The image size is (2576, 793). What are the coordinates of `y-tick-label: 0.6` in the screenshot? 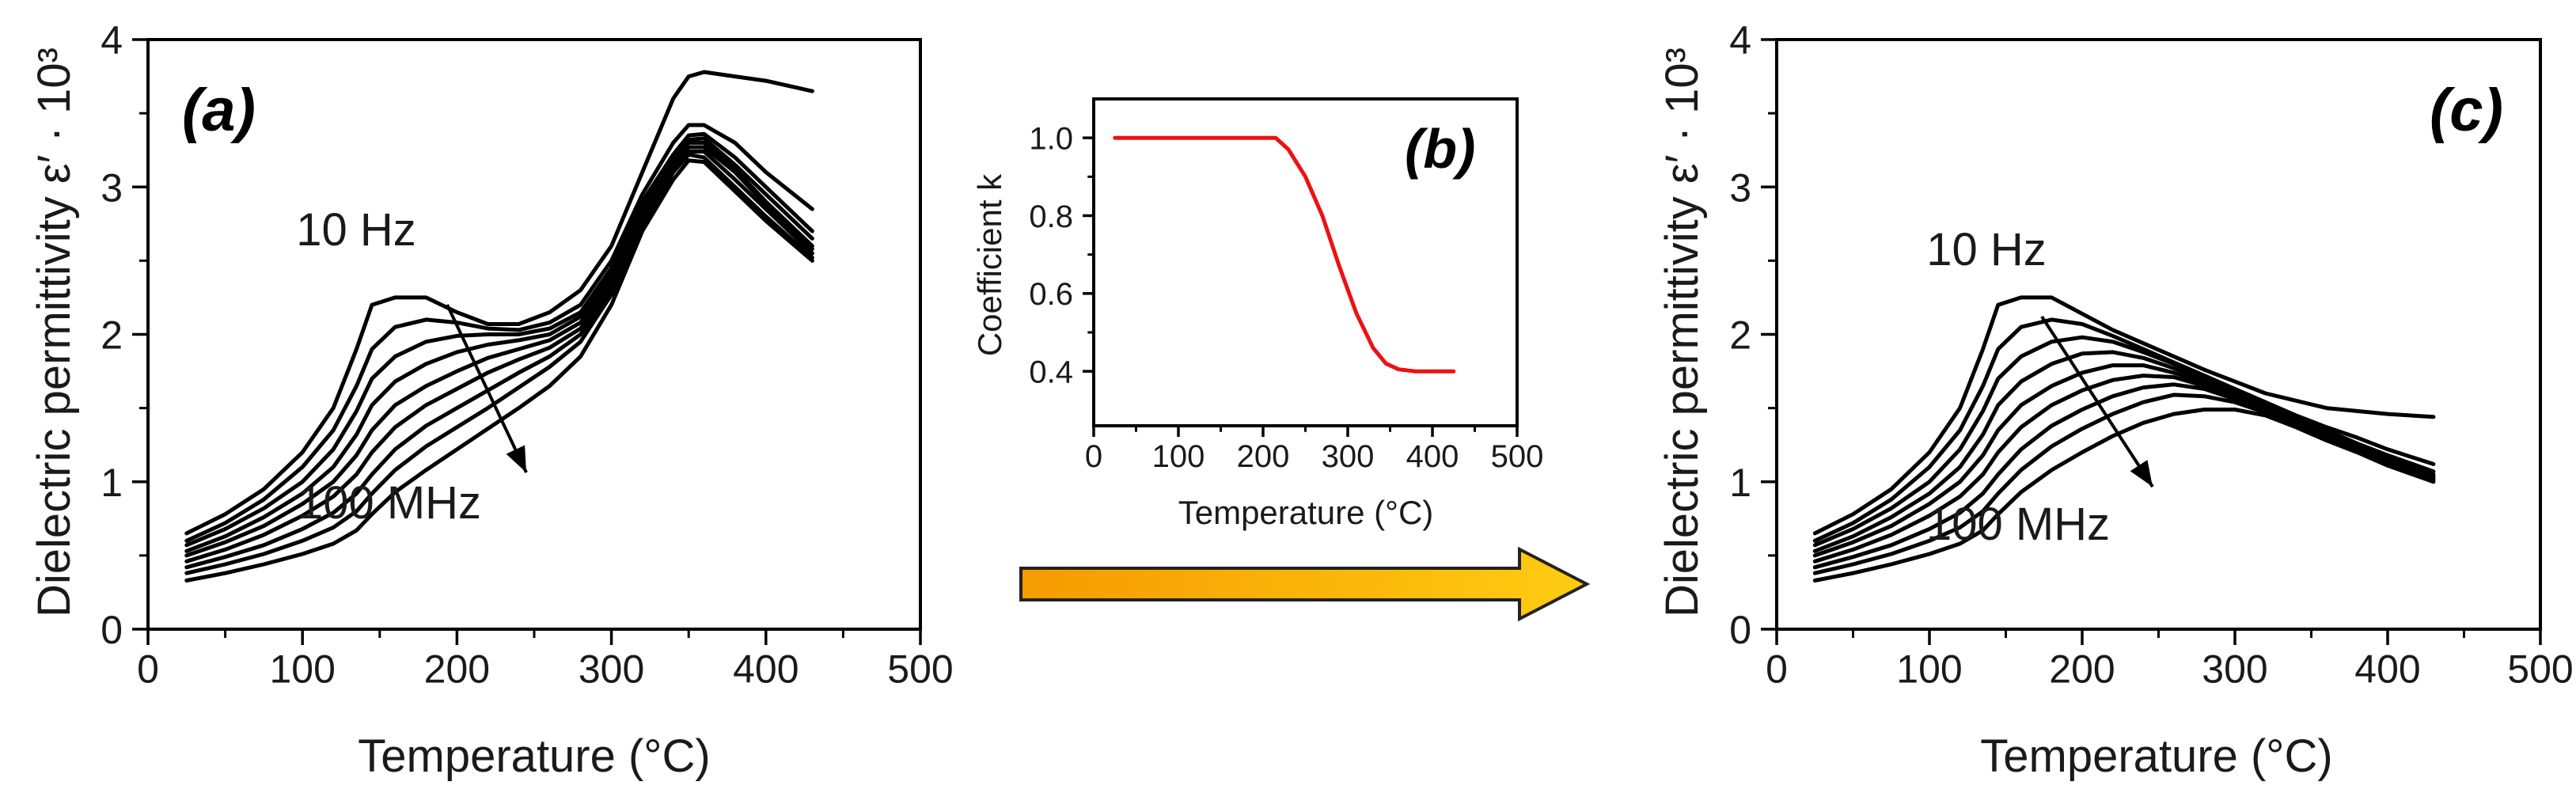 It's located at (1051, 295).